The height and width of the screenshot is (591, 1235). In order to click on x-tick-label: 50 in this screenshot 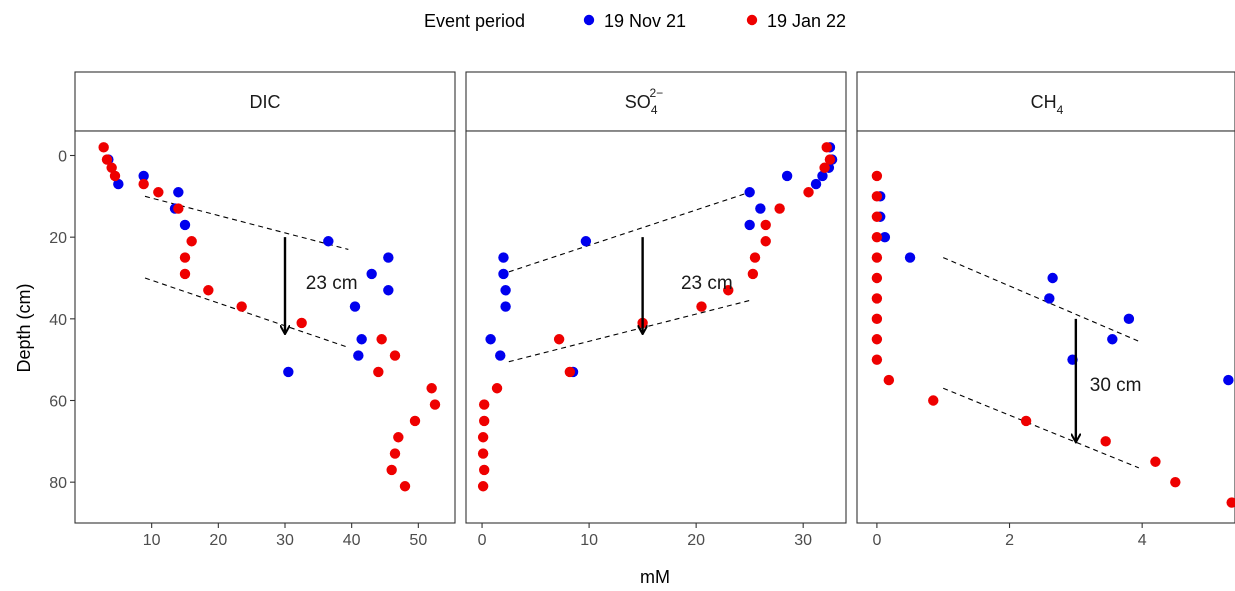, I will do `click(418, 540)`.